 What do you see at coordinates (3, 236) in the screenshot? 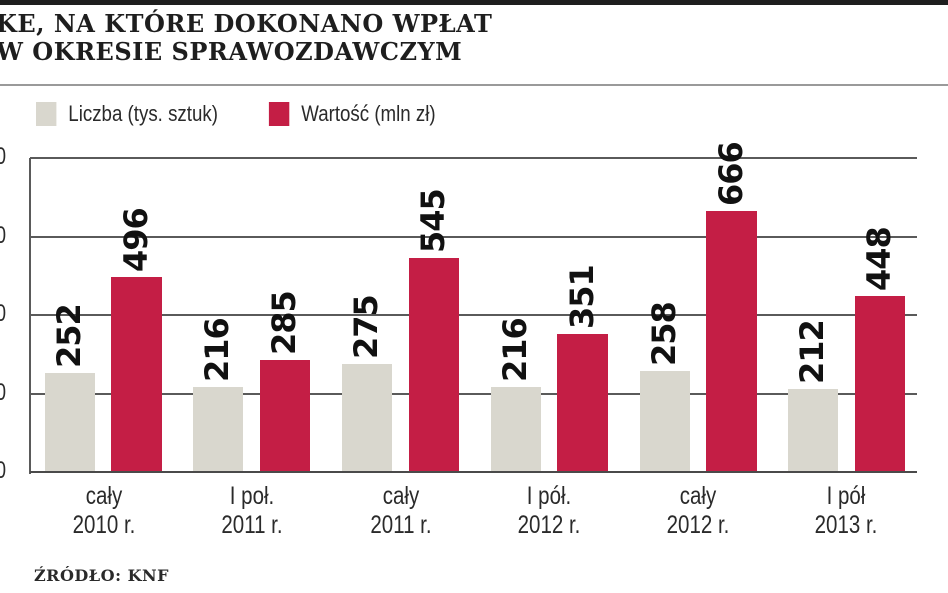
I see `y-tick-600: 0` at bounding box center [3, 236].